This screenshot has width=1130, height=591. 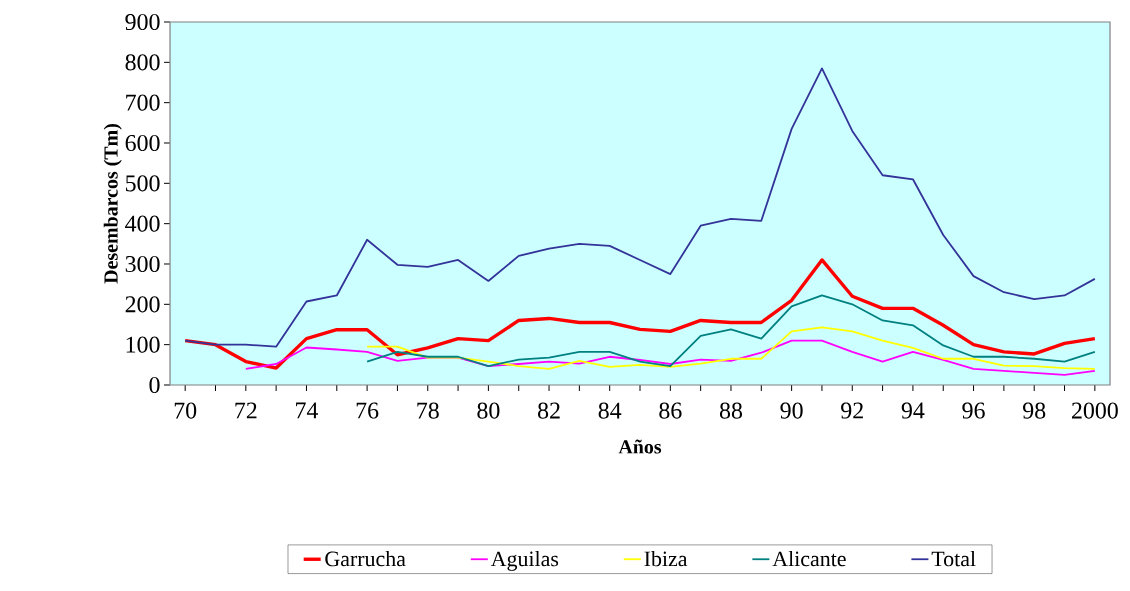 What do you see at coordinates (143, 183) in the screenshot?
I see `y-tick-label: 500` at bounding box center [143, 183].